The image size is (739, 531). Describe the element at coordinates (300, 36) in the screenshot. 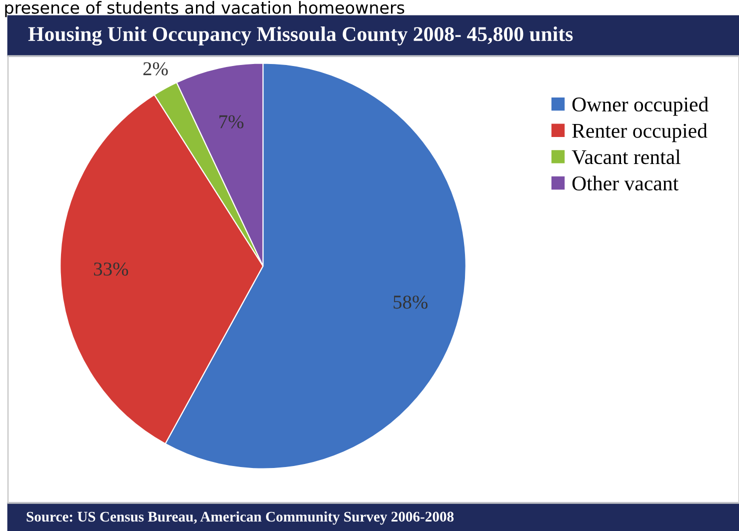

I see `chart-title: Housing Unit Occupancy Missoula County 2008- 45,800 units` at that location.